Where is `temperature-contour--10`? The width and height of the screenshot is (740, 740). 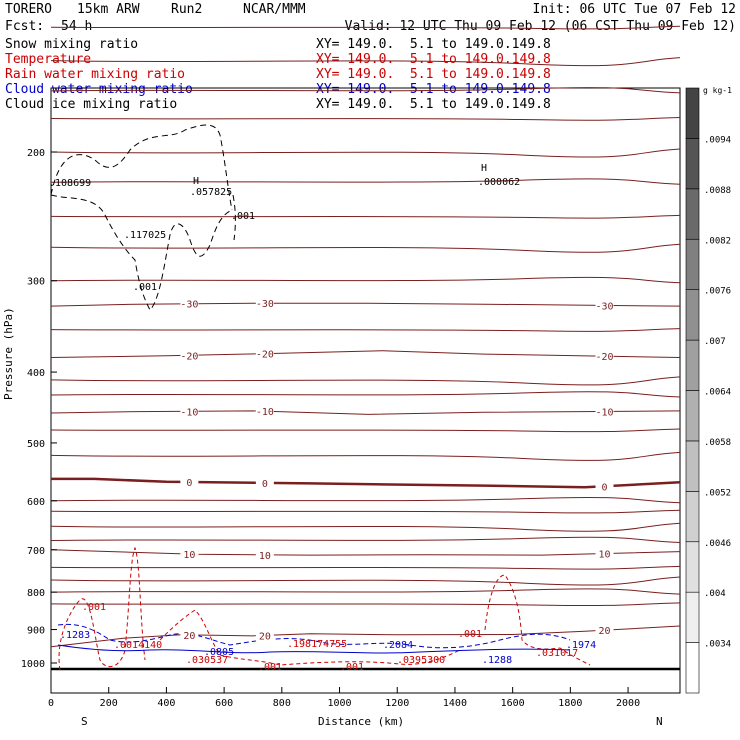
temperature-contour--10 is located at coordinates (365, 412).